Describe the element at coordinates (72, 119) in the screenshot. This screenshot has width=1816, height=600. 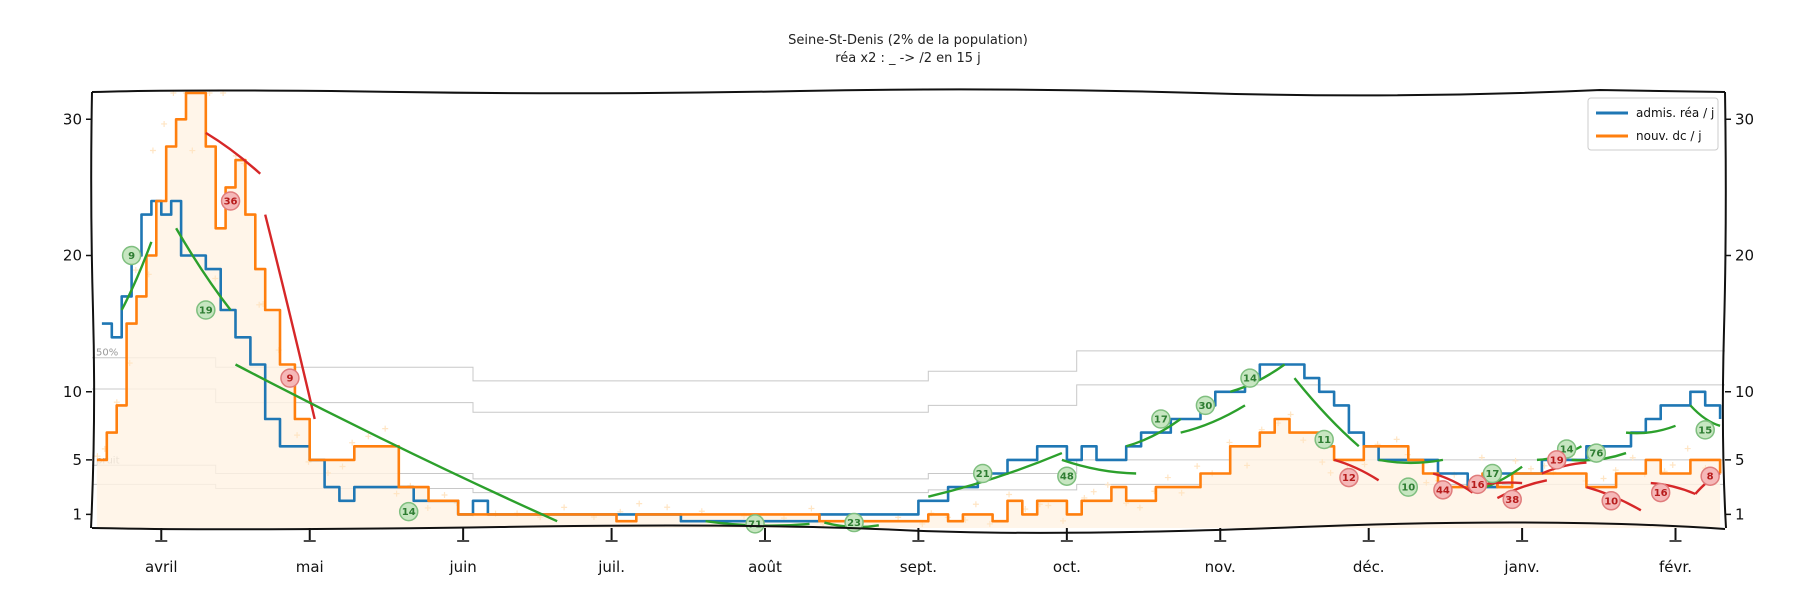
I see `y-tick-label-left-4: 30` at that location.